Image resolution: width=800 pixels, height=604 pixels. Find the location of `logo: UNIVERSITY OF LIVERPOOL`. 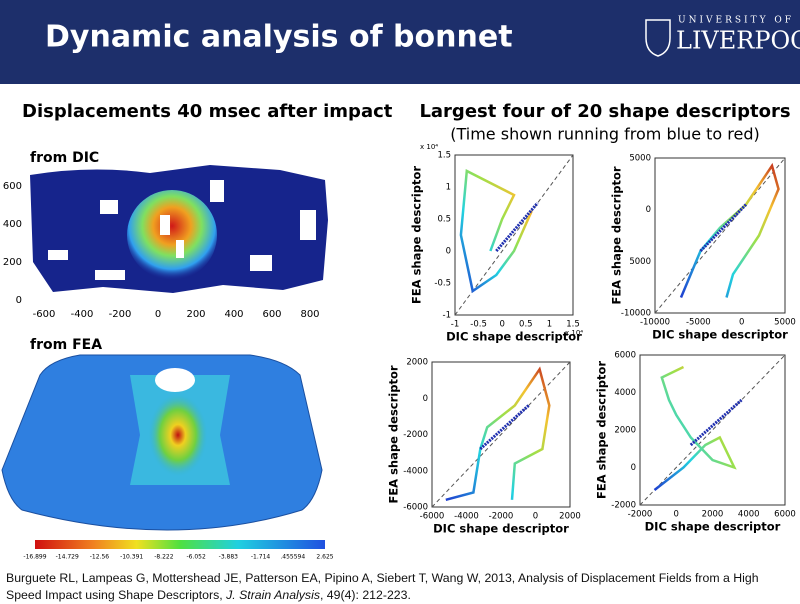

logo: UNIVERSITY OF LIVERPOOL is located at coordinates (722, 36).